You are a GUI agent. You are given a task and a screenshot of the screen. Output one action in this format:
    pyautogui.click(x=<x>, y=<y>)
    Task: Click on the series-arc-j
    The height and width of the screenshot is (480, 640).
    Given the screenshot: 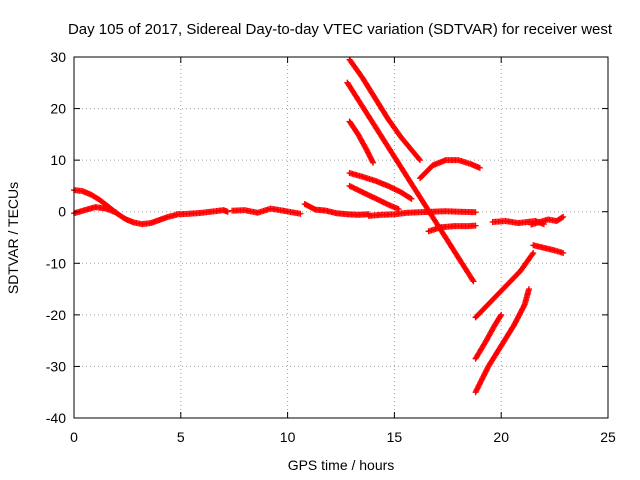 What is the action you would take?
    pyautogui.click(x=385, y=110)
    